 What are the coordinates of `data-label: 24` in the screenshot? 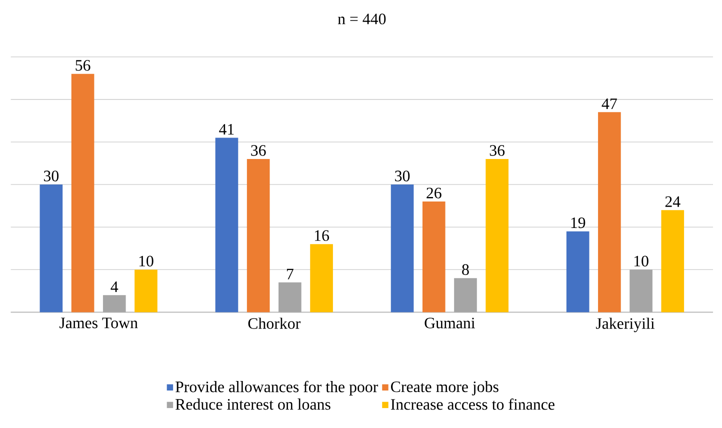 It's located at (672, 201).